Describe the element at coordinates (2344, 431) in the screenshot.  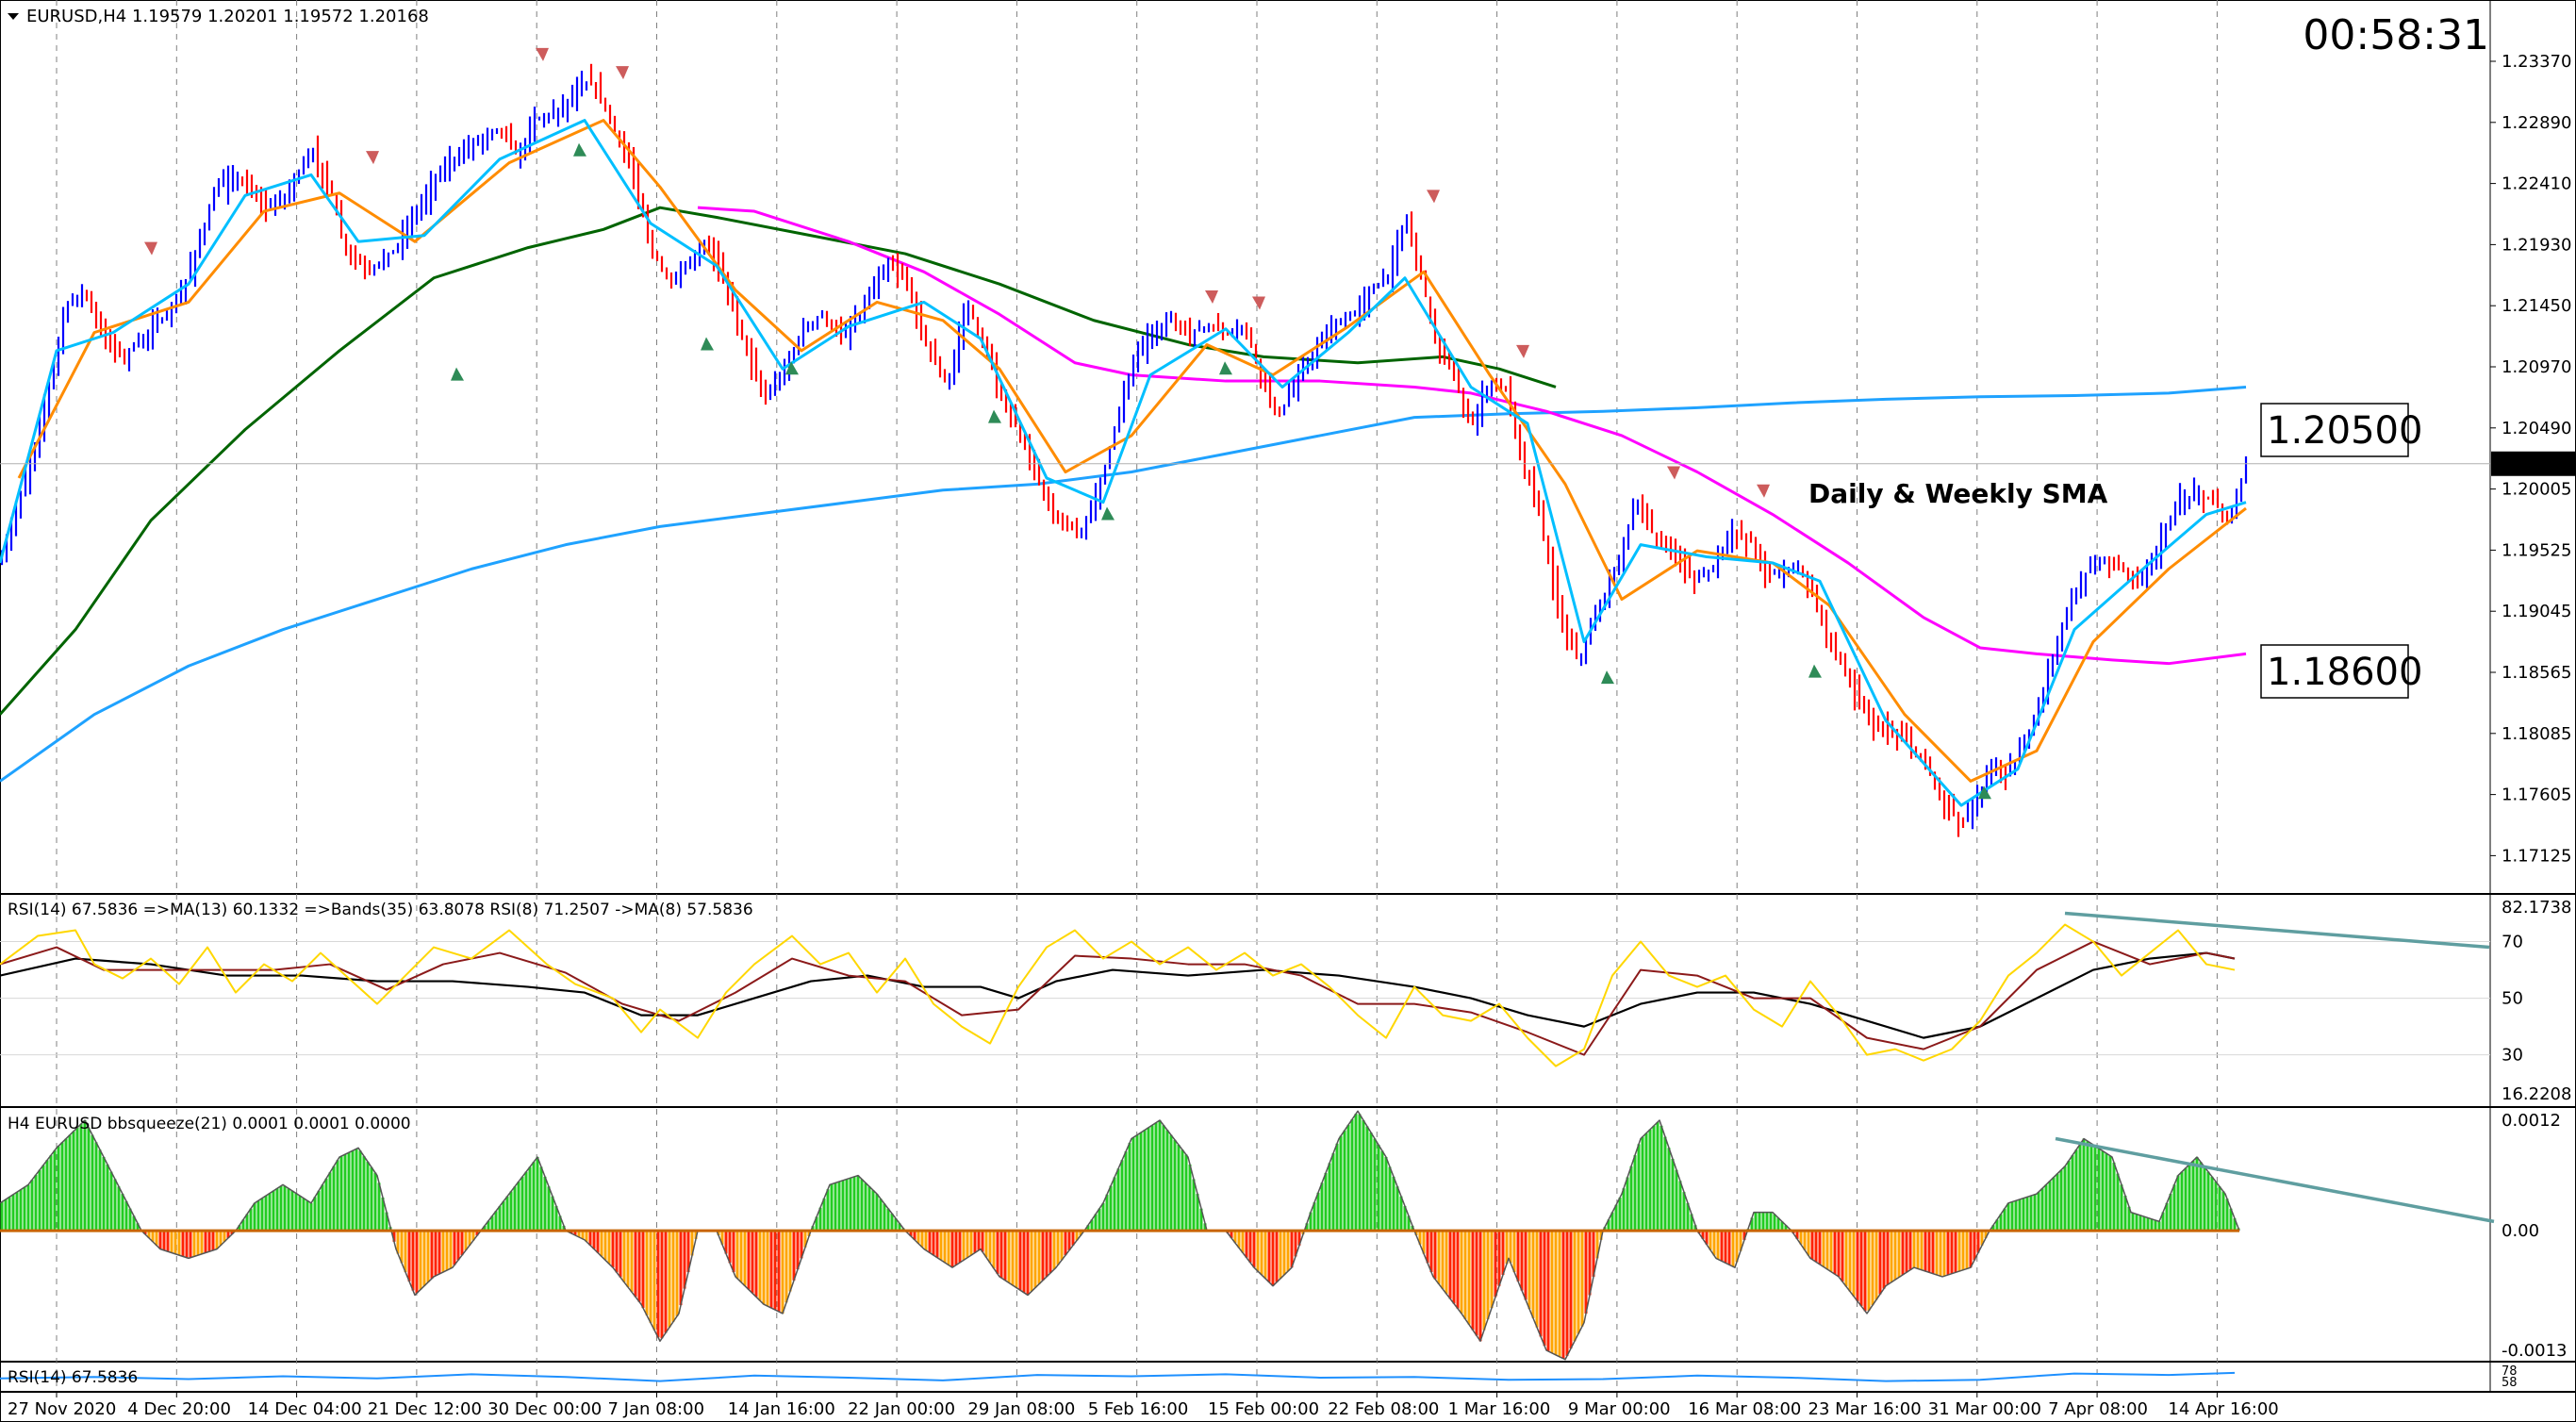
I see `level-label-upper: 1.20500` at that location.